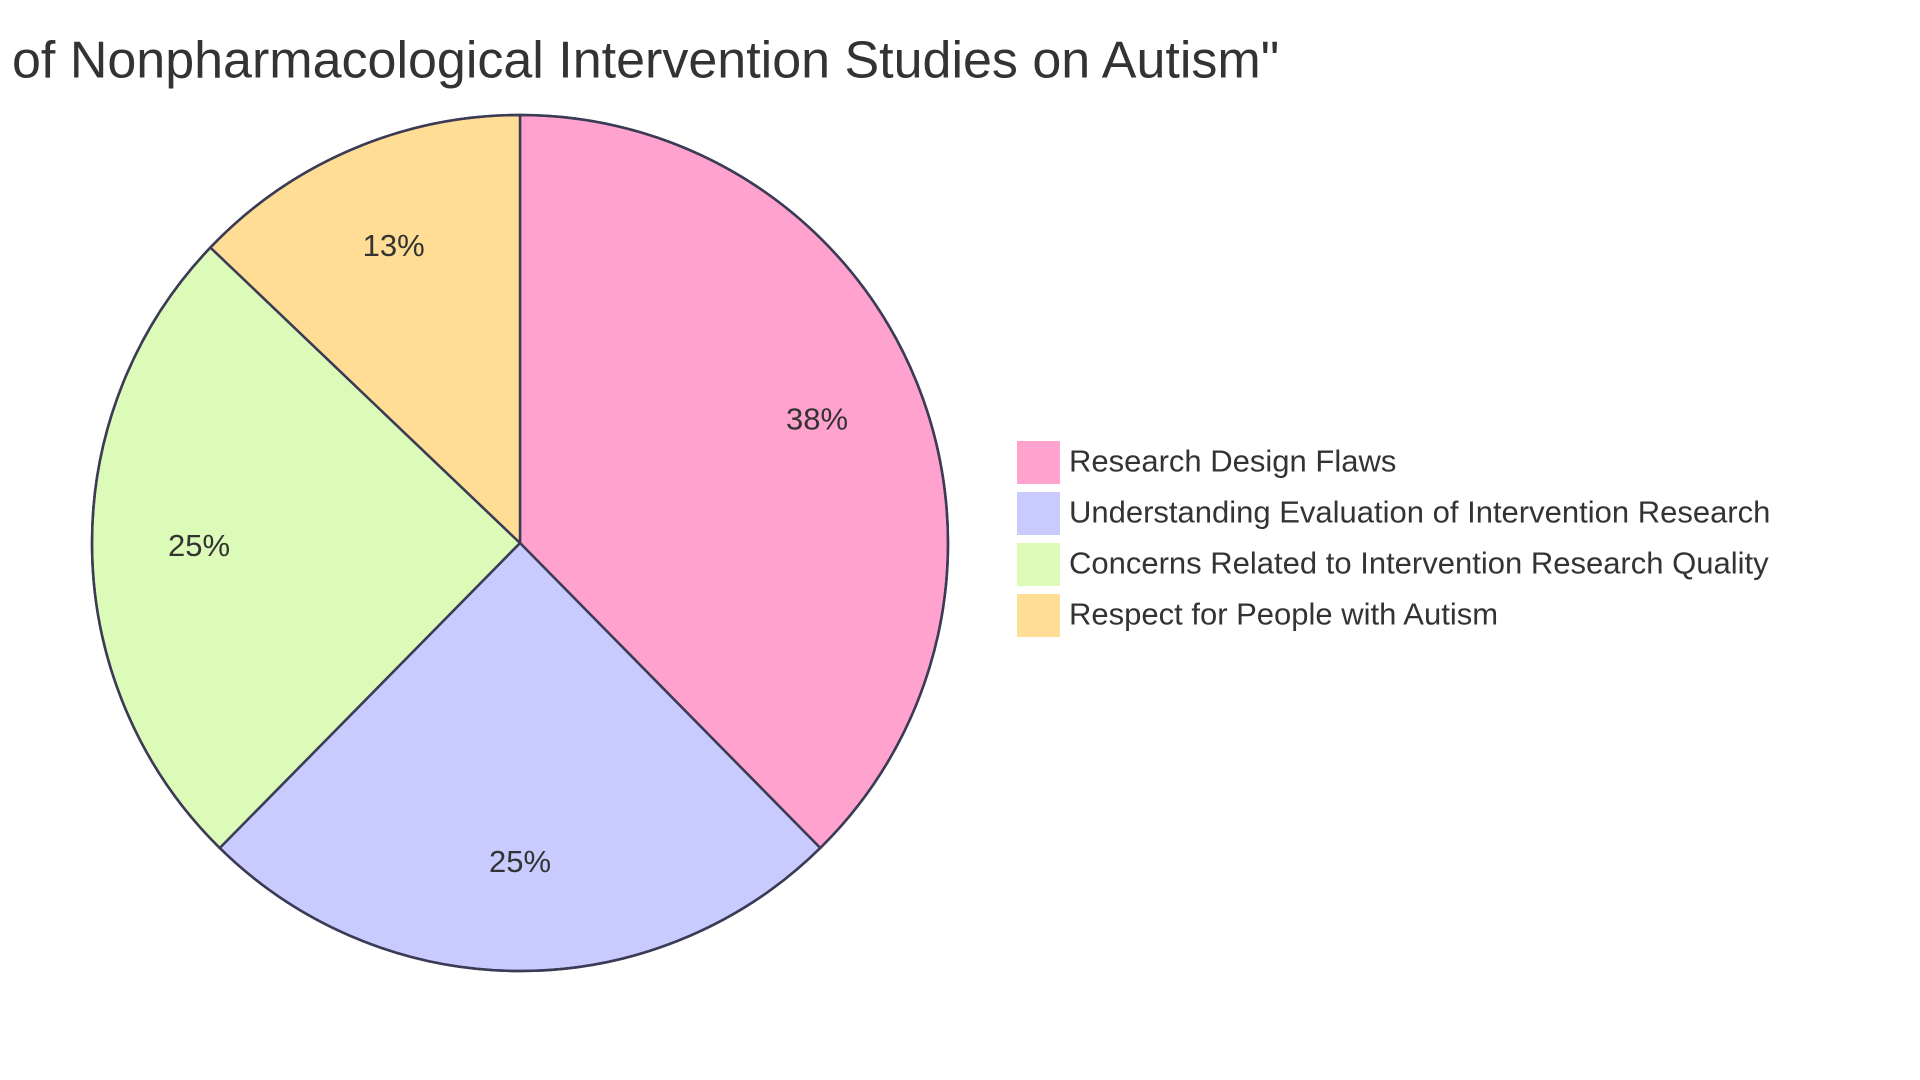  Describe the element at coordinates (1283, 614) in the screenshot. I see `legend-label: Respect for People with Autism` at that location.